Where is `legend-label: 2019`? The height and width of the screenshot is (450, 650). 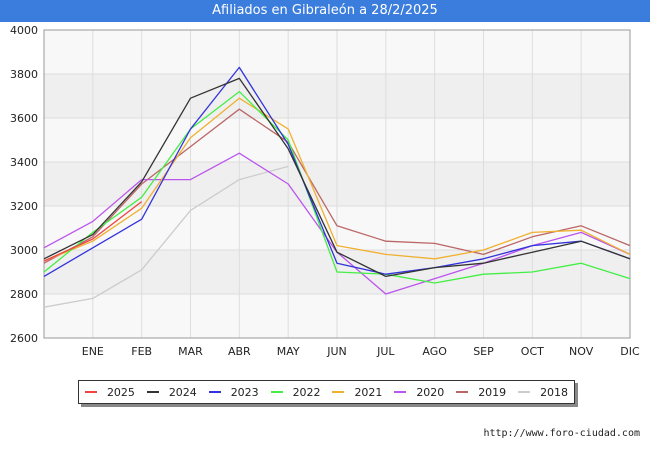 legend-label: 2019 is located at coordinates (492, 392).